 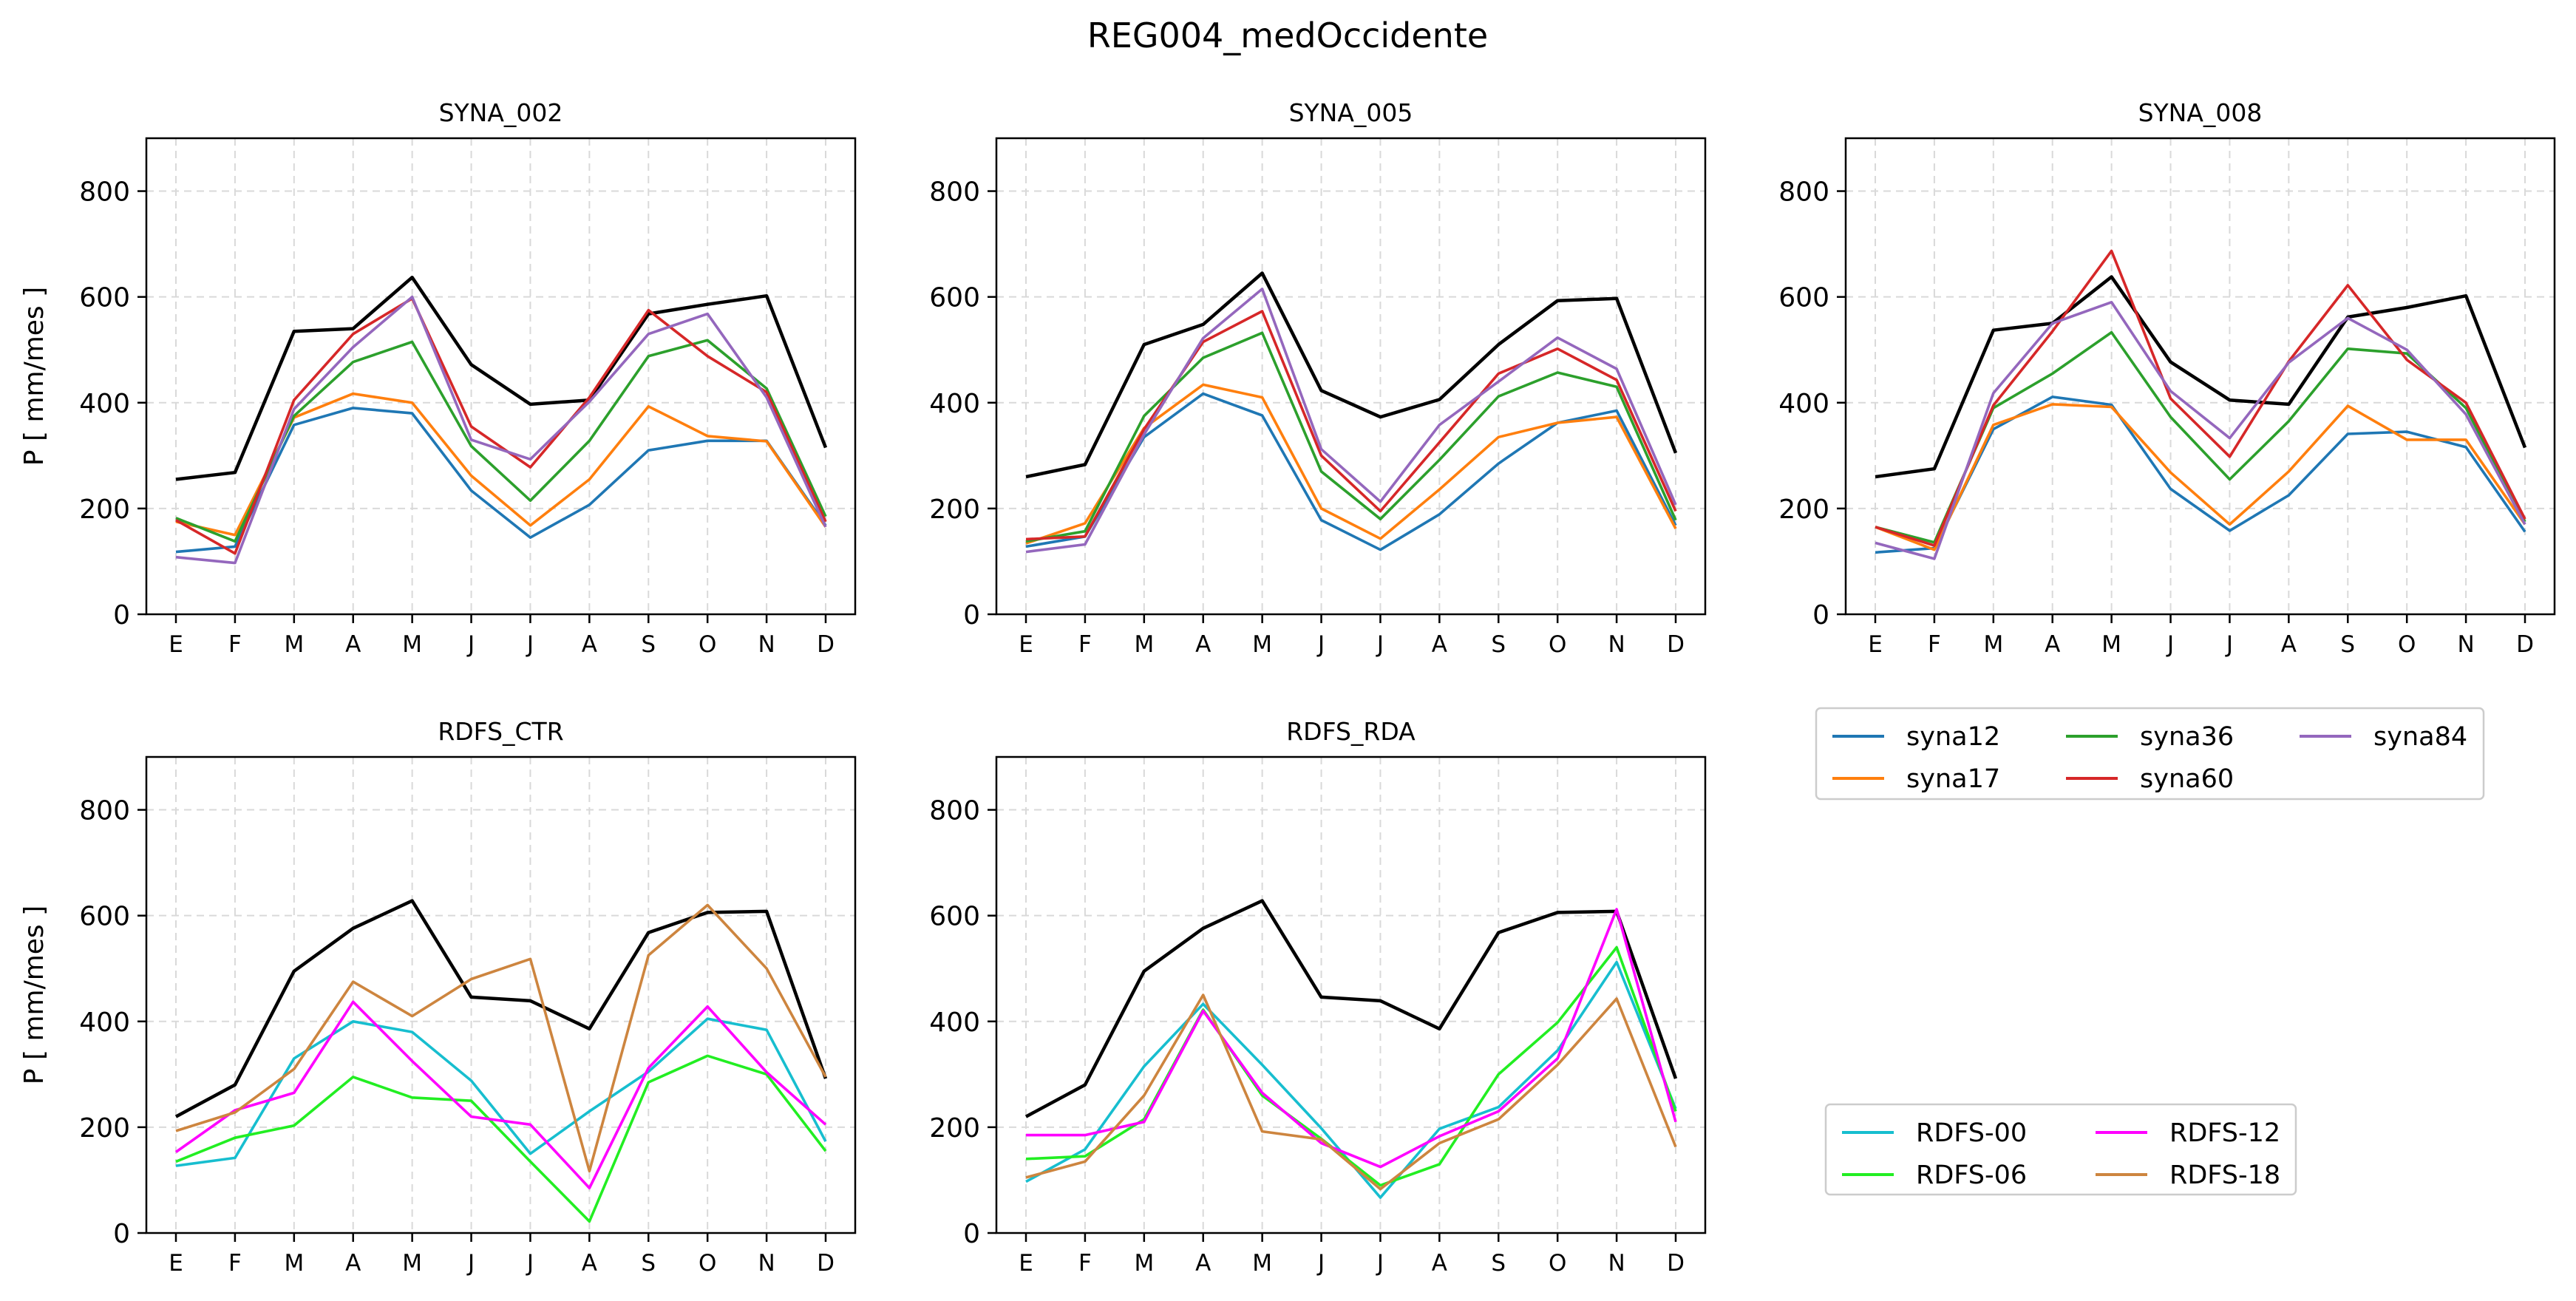 I want to click on series-line-syna60, so click(x=1351, y=425).